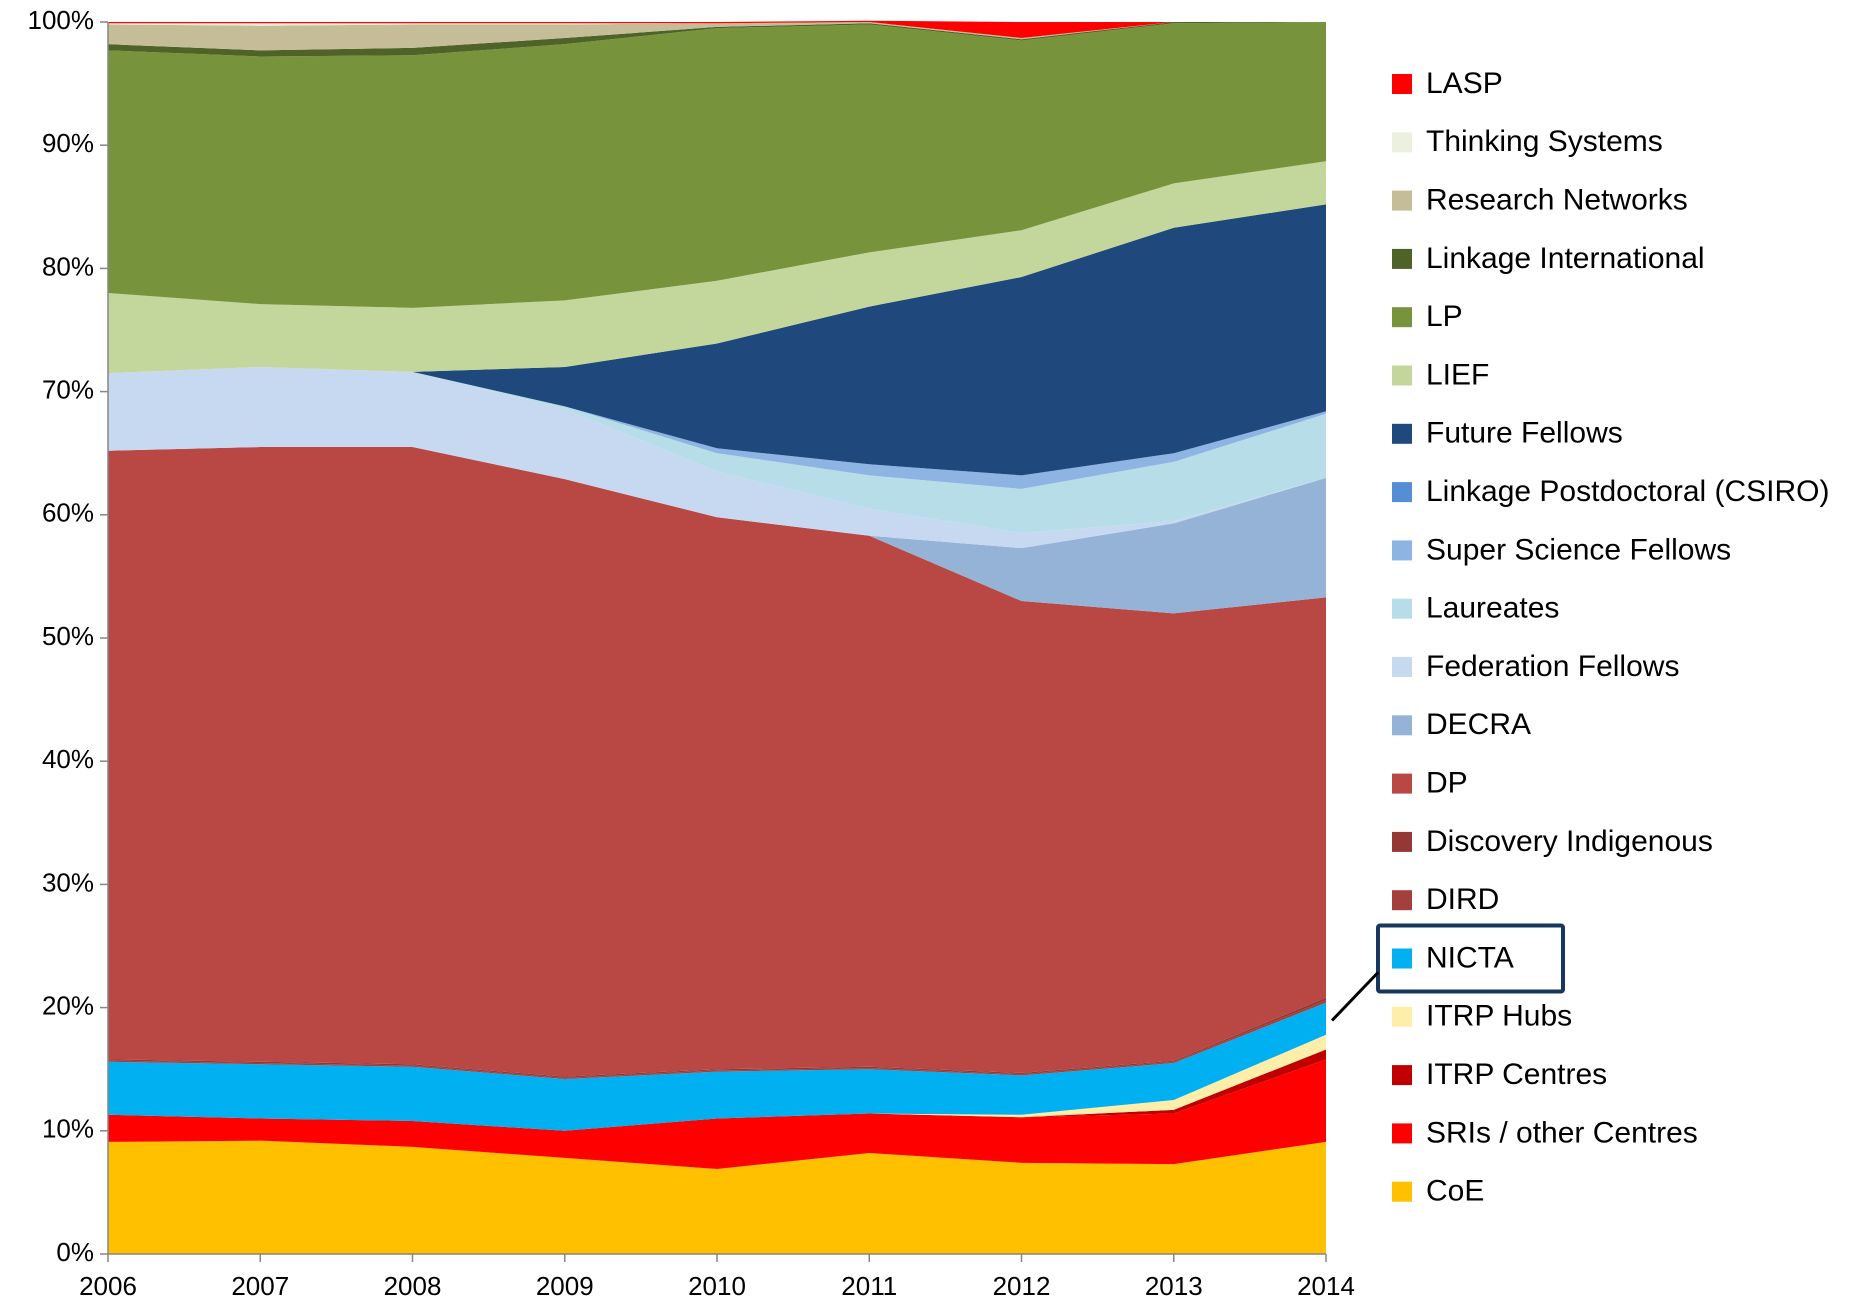 Image resolution: width=1872 pixels, height=1303 pixels. Describe the element at coordinates (1557, 200) in the screenshot. I see `legend-label: Research Networks` at that location.